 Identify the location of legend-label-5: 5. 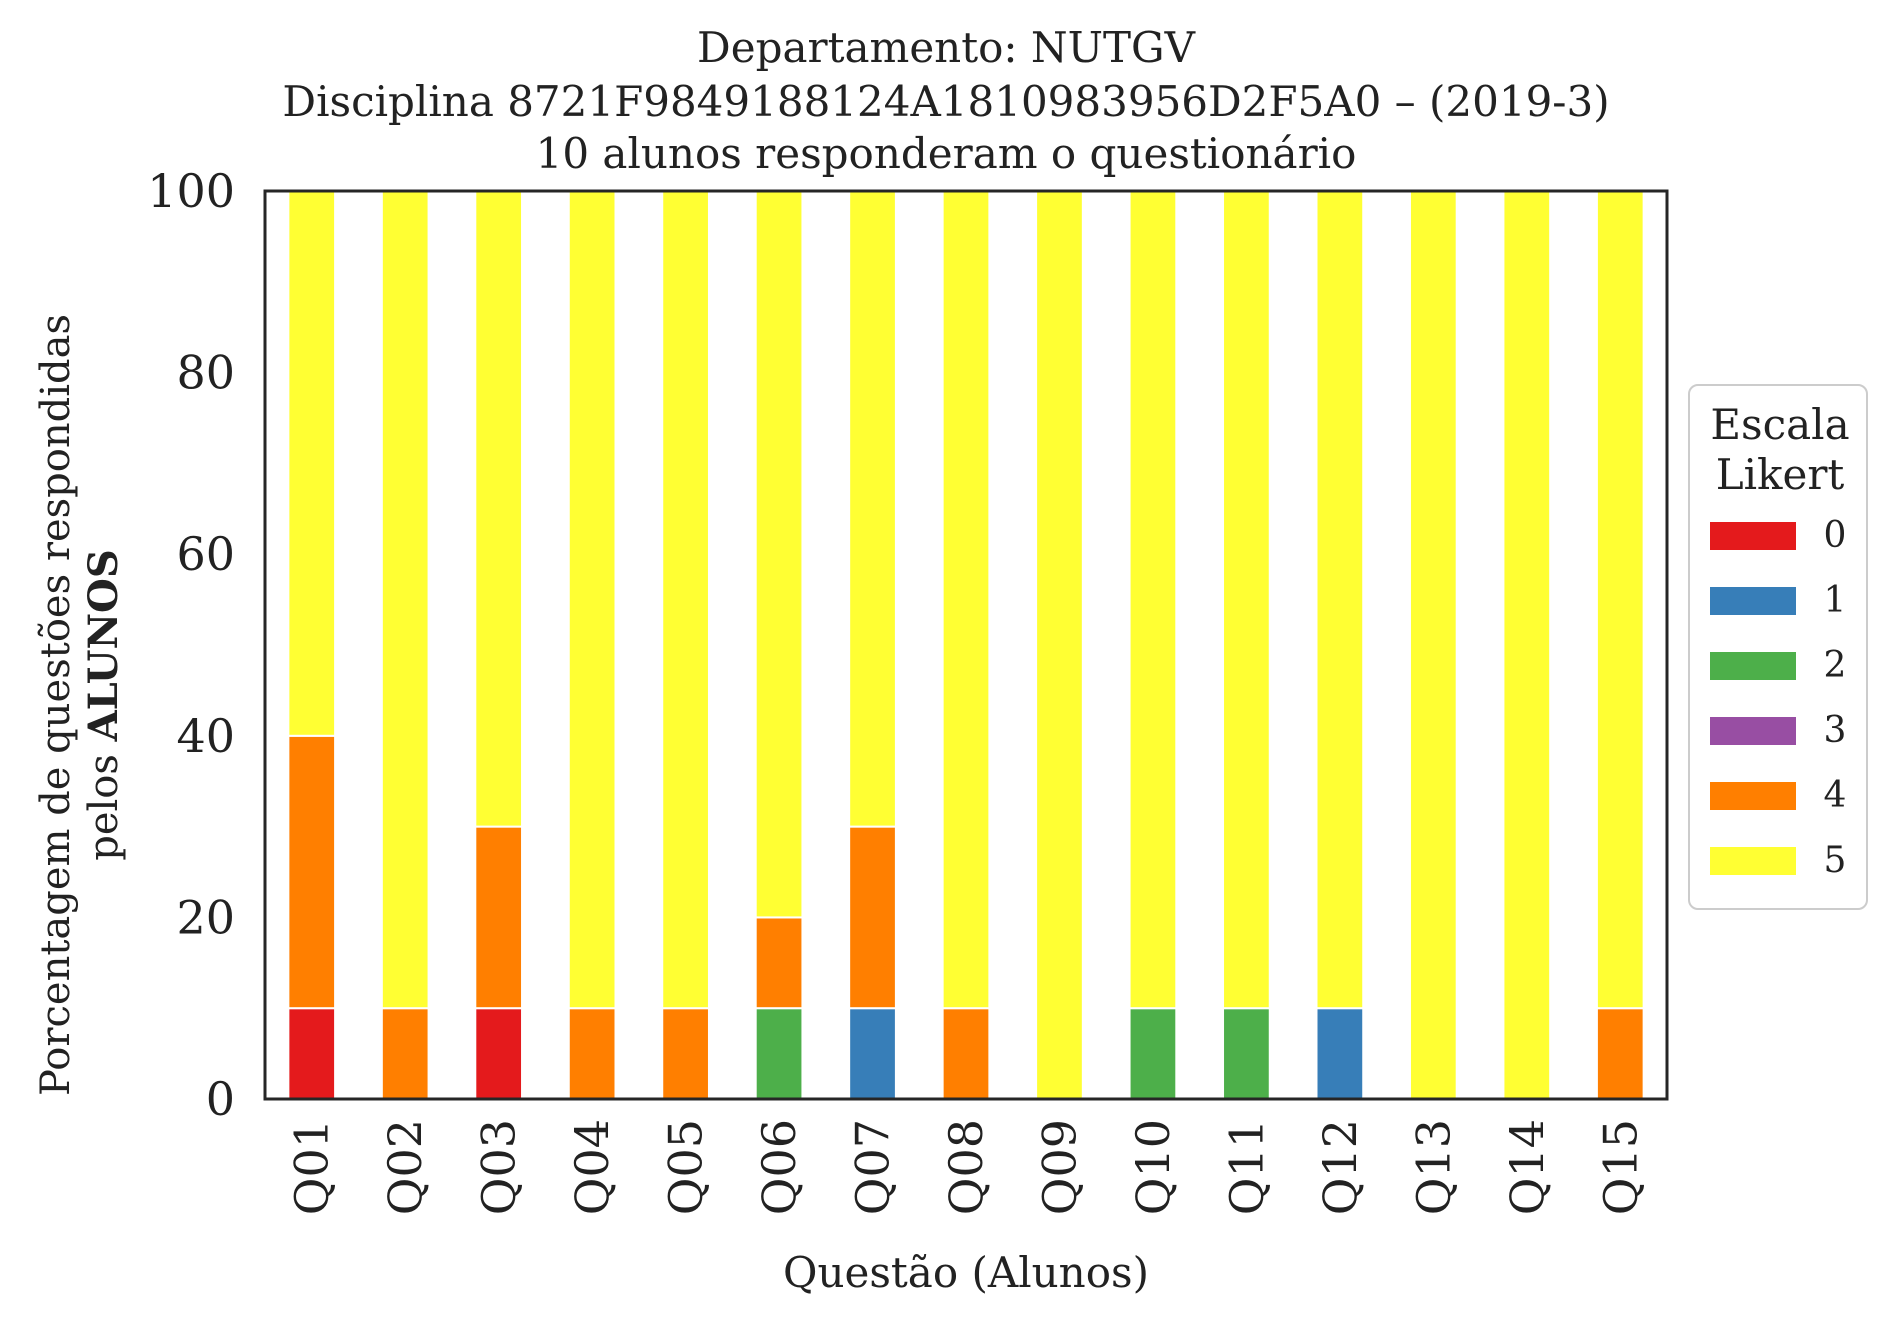
(1835, 860).